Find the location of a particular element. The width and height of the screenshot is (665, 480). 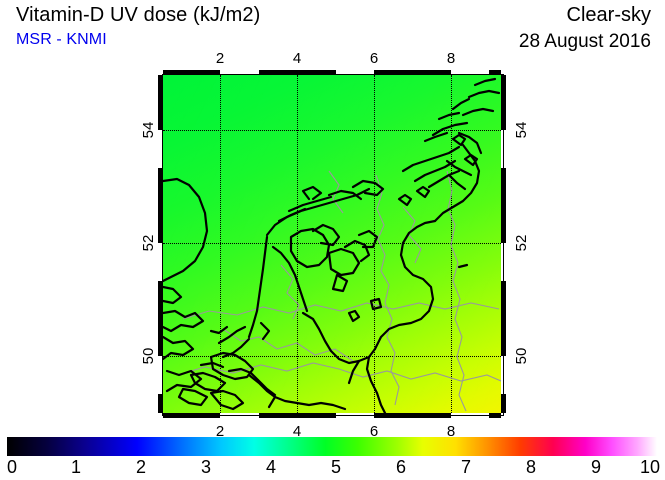

axis-bar-bottom is located at coordinates (332, 415).